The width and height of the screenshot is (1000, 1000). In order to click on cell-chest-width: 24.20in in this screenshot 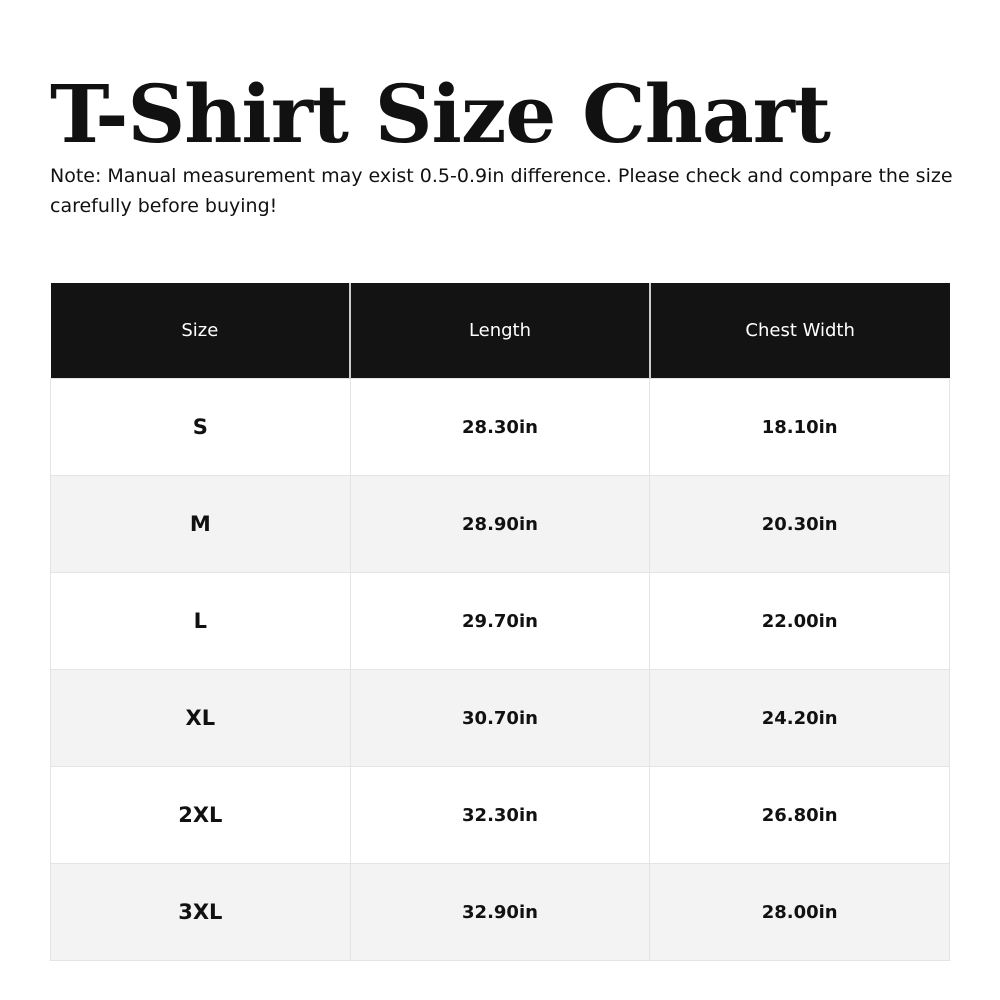, I will do `click(799, 718)`.